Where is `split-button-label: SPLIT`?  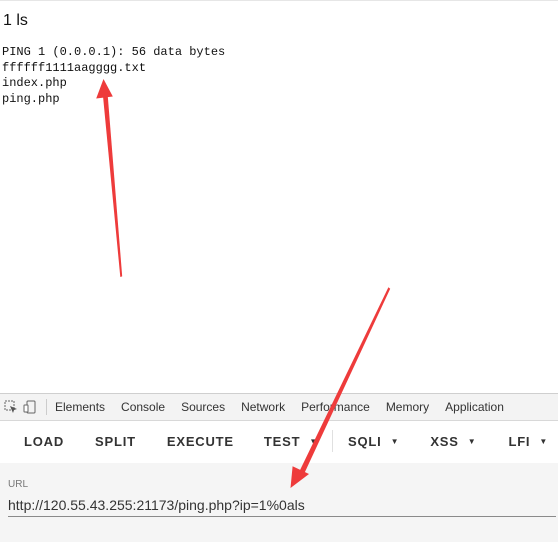
split-button-label: SPLIT is located at coordinates (115, 441).